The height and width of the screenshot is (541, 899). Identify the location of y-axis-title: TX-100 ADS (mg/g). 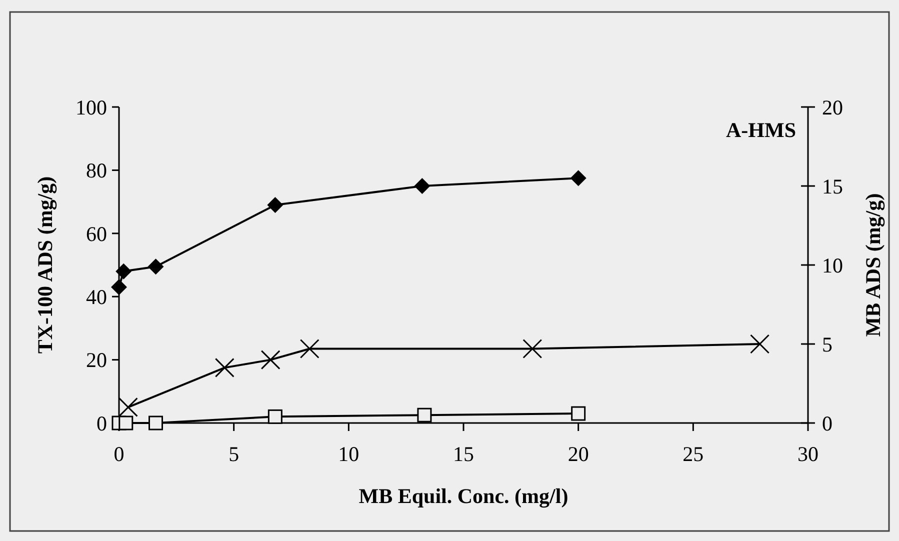
(45, 265).